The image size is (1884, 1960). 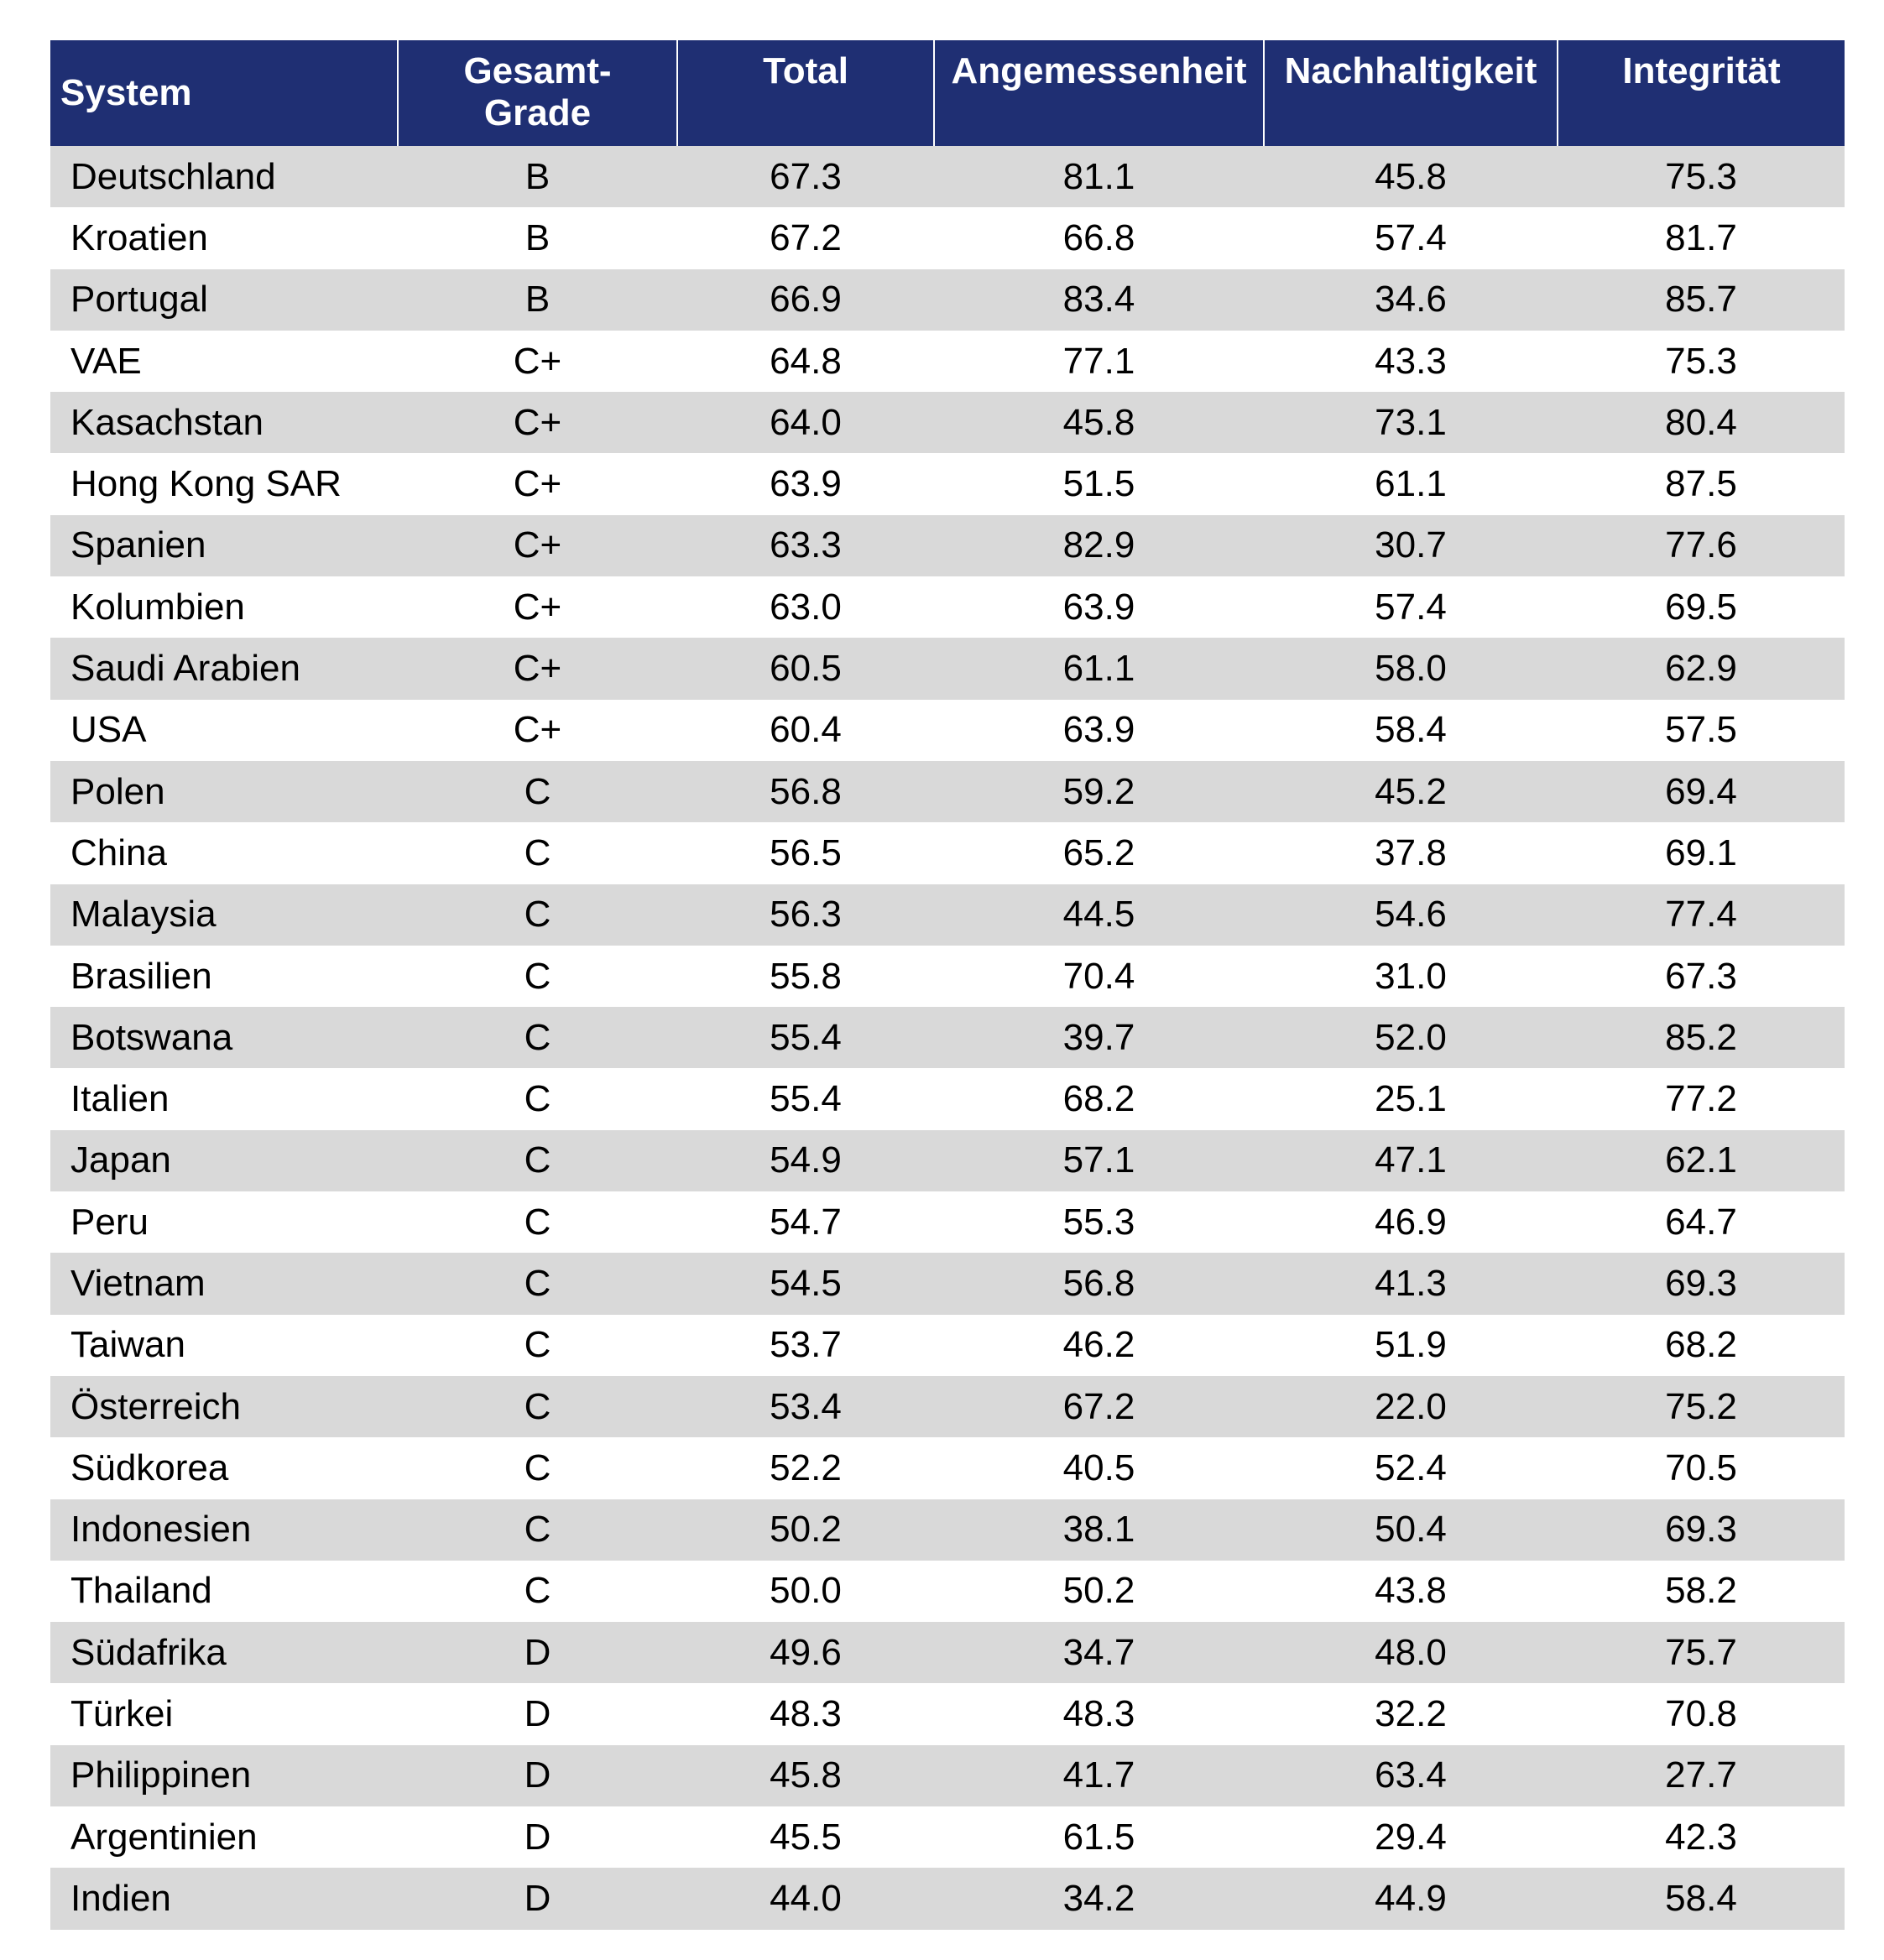 I want to click on cell-angemessenheit: 83.4, so click(x=1099, y=300).